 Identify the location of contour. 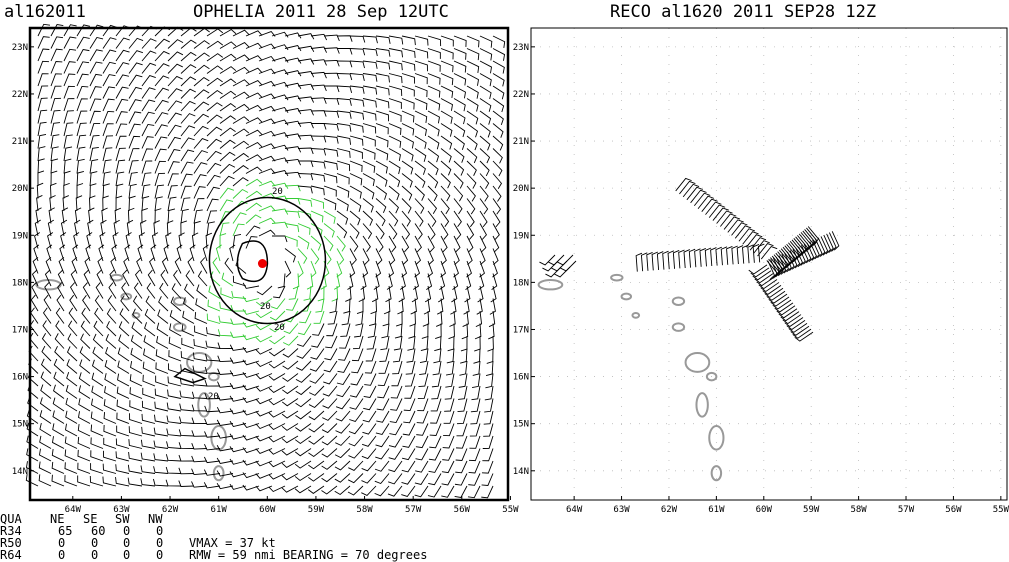
(252, 261).